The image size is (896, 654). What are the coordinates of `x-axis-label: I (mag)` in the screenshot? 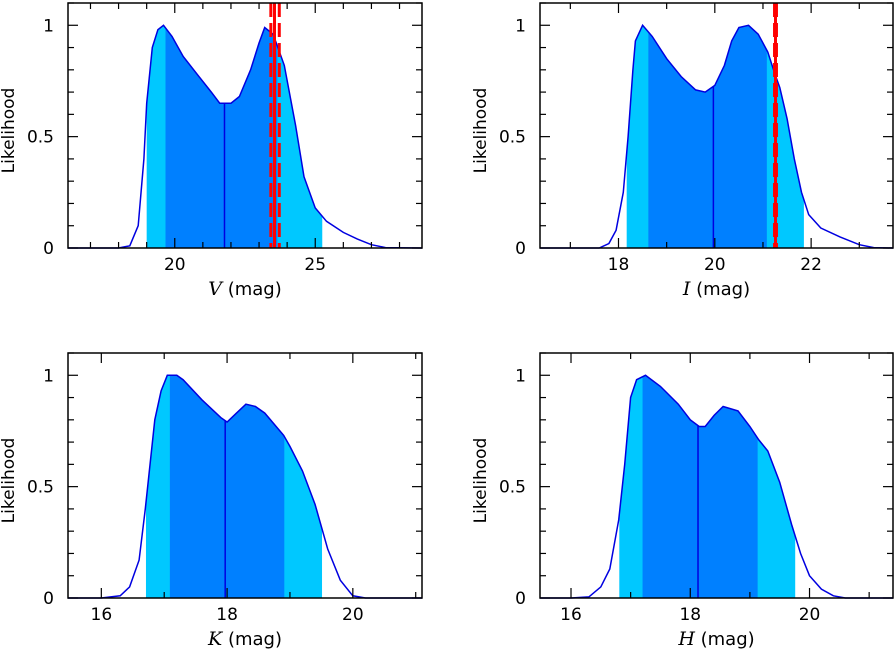 It's located at (716, 289).